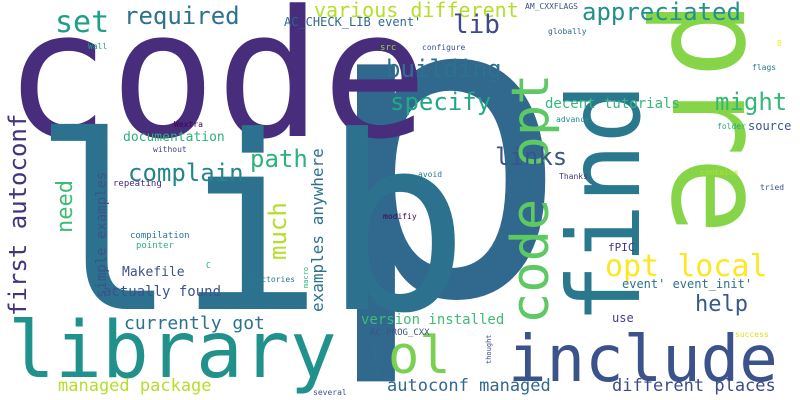 This screenshot has width=800, height=400. I want to click on word-fpic: fPIC, so click(621, 247).